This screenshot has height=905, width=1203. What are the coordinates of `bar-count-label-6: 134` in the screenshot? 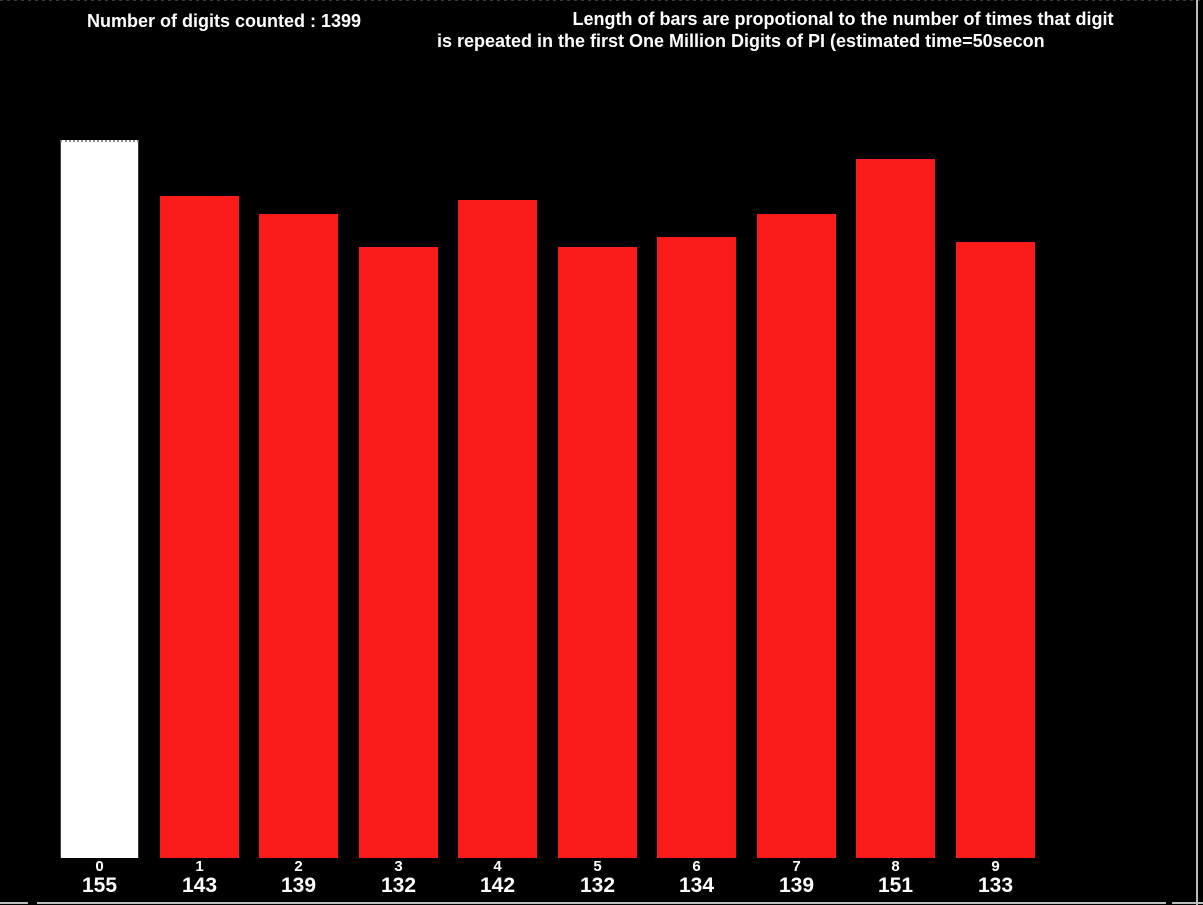 It's located at (696, 885).